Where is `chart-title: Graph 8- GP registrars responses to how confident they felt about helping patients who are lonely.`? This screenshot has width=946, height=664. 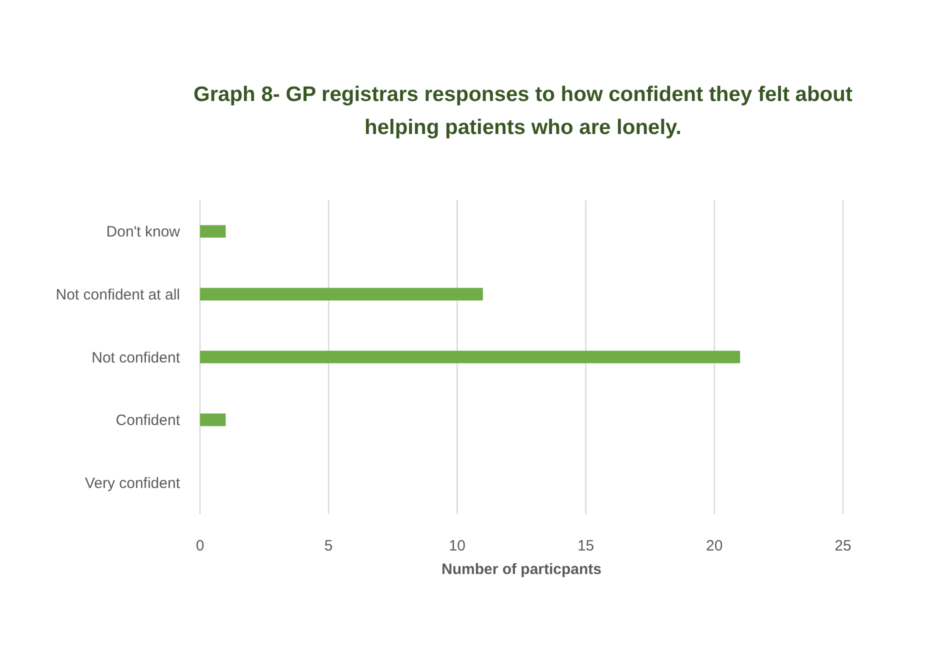
chart-title: Graph 8- GP registrars responses to how confident they felt about helping patients who are lonely. is located at coordinates (523, 111).